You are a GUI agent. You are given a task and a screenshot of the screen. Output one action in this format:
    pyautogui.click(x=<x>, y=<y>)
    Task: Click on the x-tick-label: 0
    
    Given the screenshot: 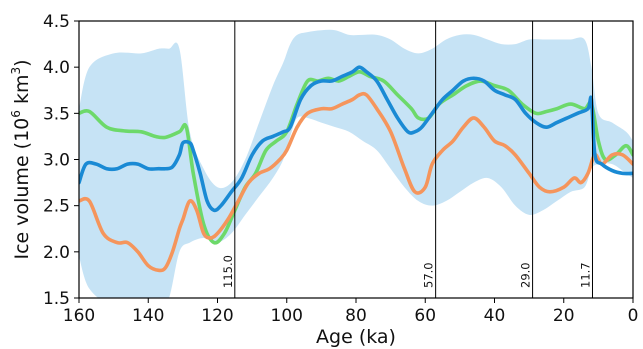 What is the action you would take?
    pyautogui.click(x=633, y=316)
    